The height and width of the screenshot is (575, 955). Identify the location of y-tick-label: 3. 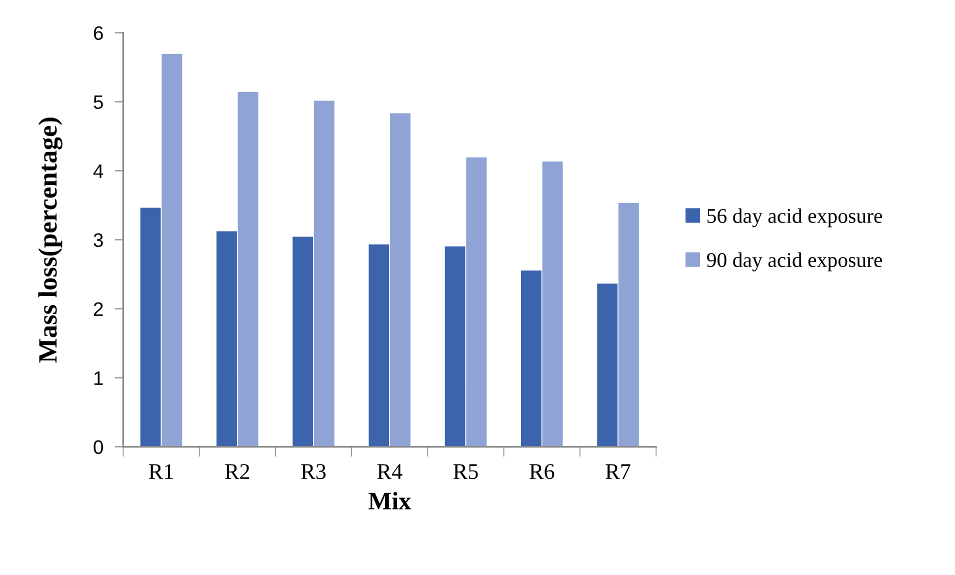
(98, 240).